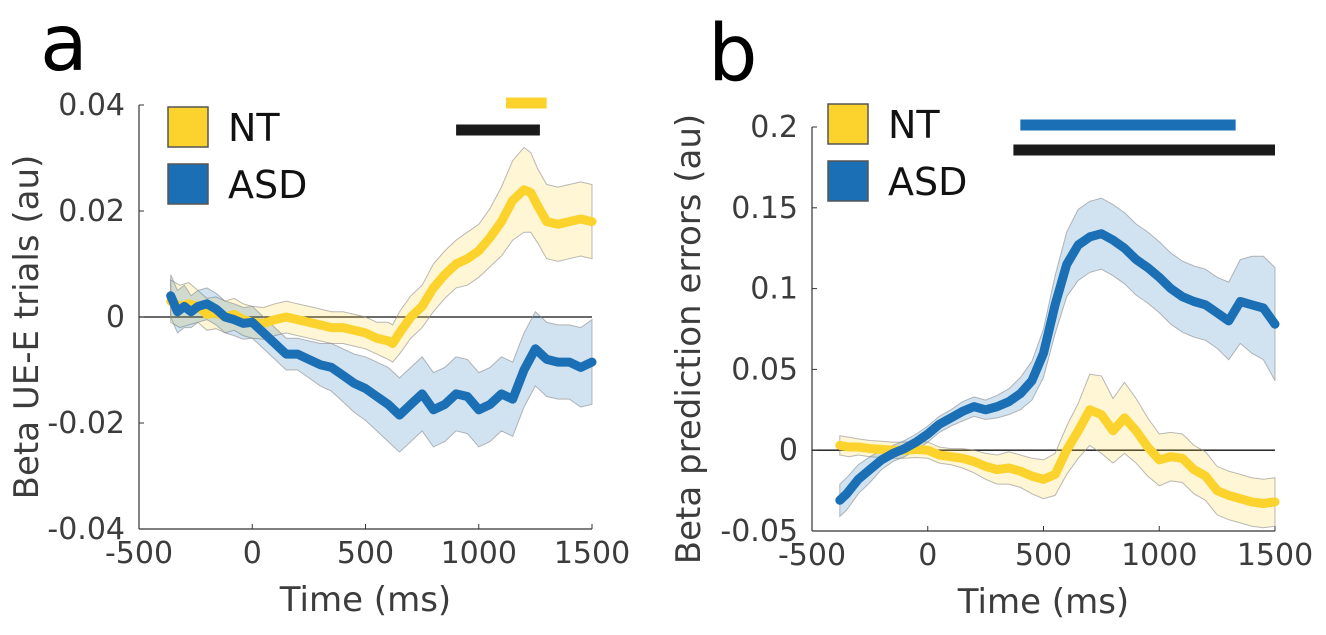  Describe the element at coordinates (764, 369) in the screenshot. I see `y-tick-label: 0.05` at that location.